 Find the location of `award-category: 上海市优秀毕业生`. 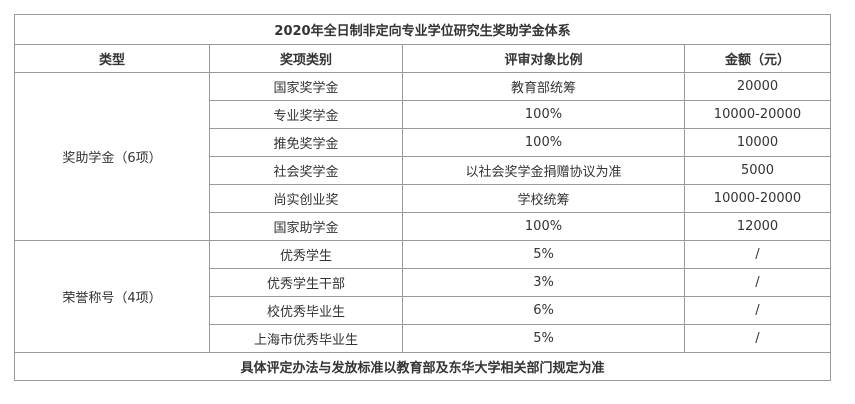

award-category: 上海市优秀毕业生 is located at coordinates (306, 338).